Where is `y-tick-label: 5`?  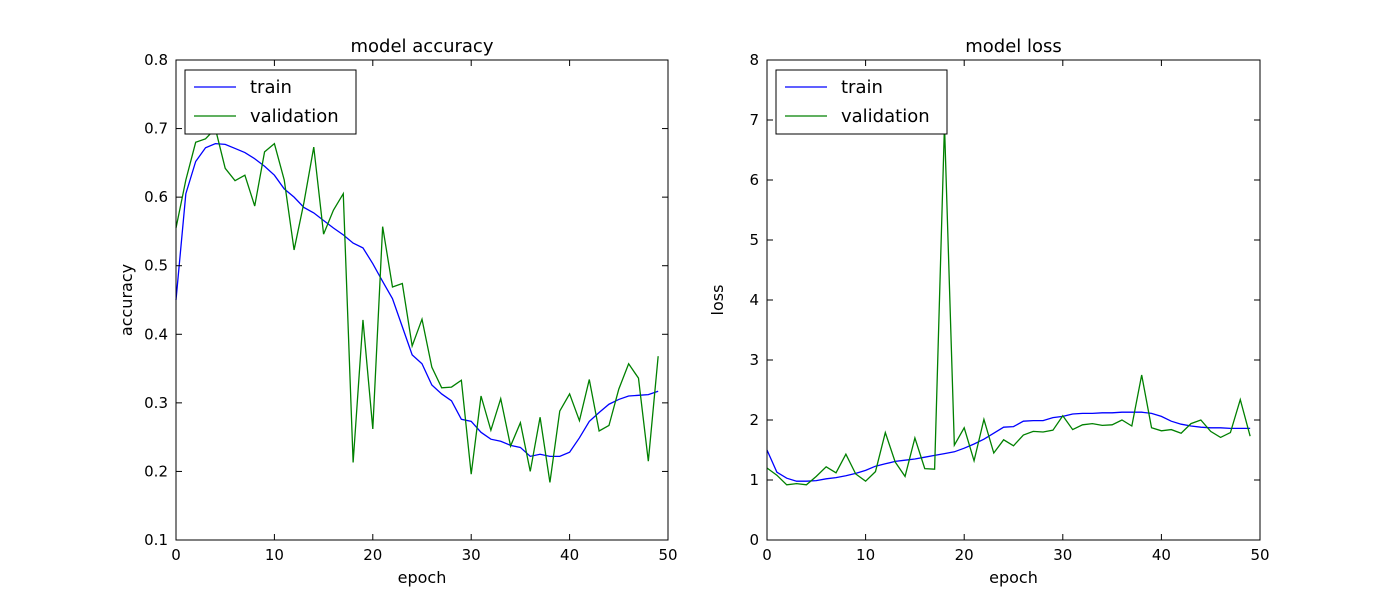
y-tick-label: 5 is located at coordinates (754, 240).